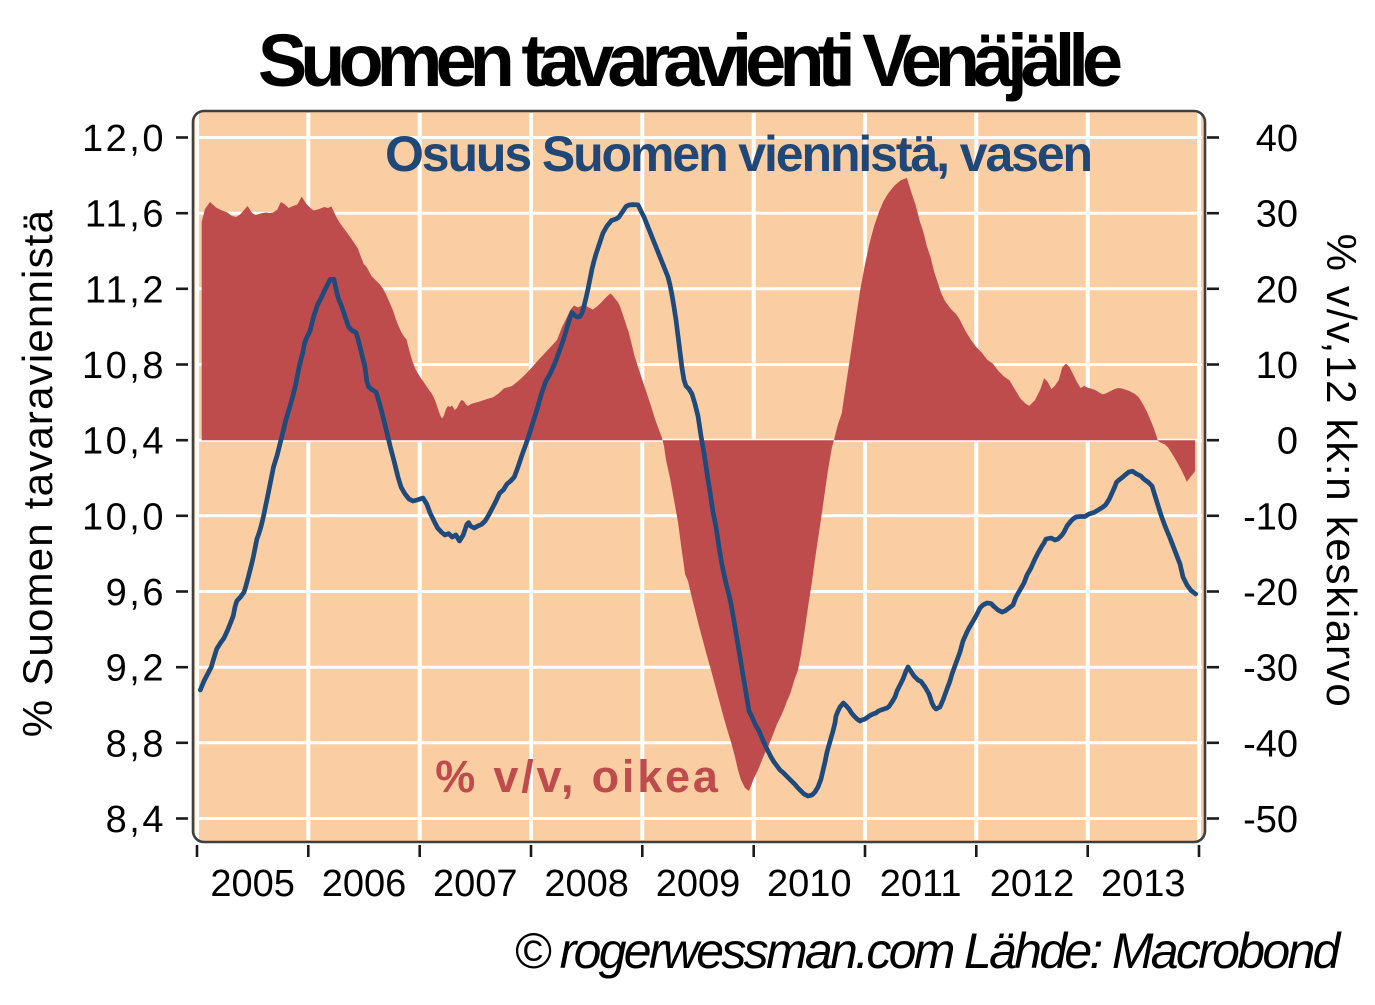 This screenshot has width=1375, height=1005. What do you see at coordinates (1032, 884) in the screenshot?
I see `svg-text: 2012` at bounding box center [1032, 884].